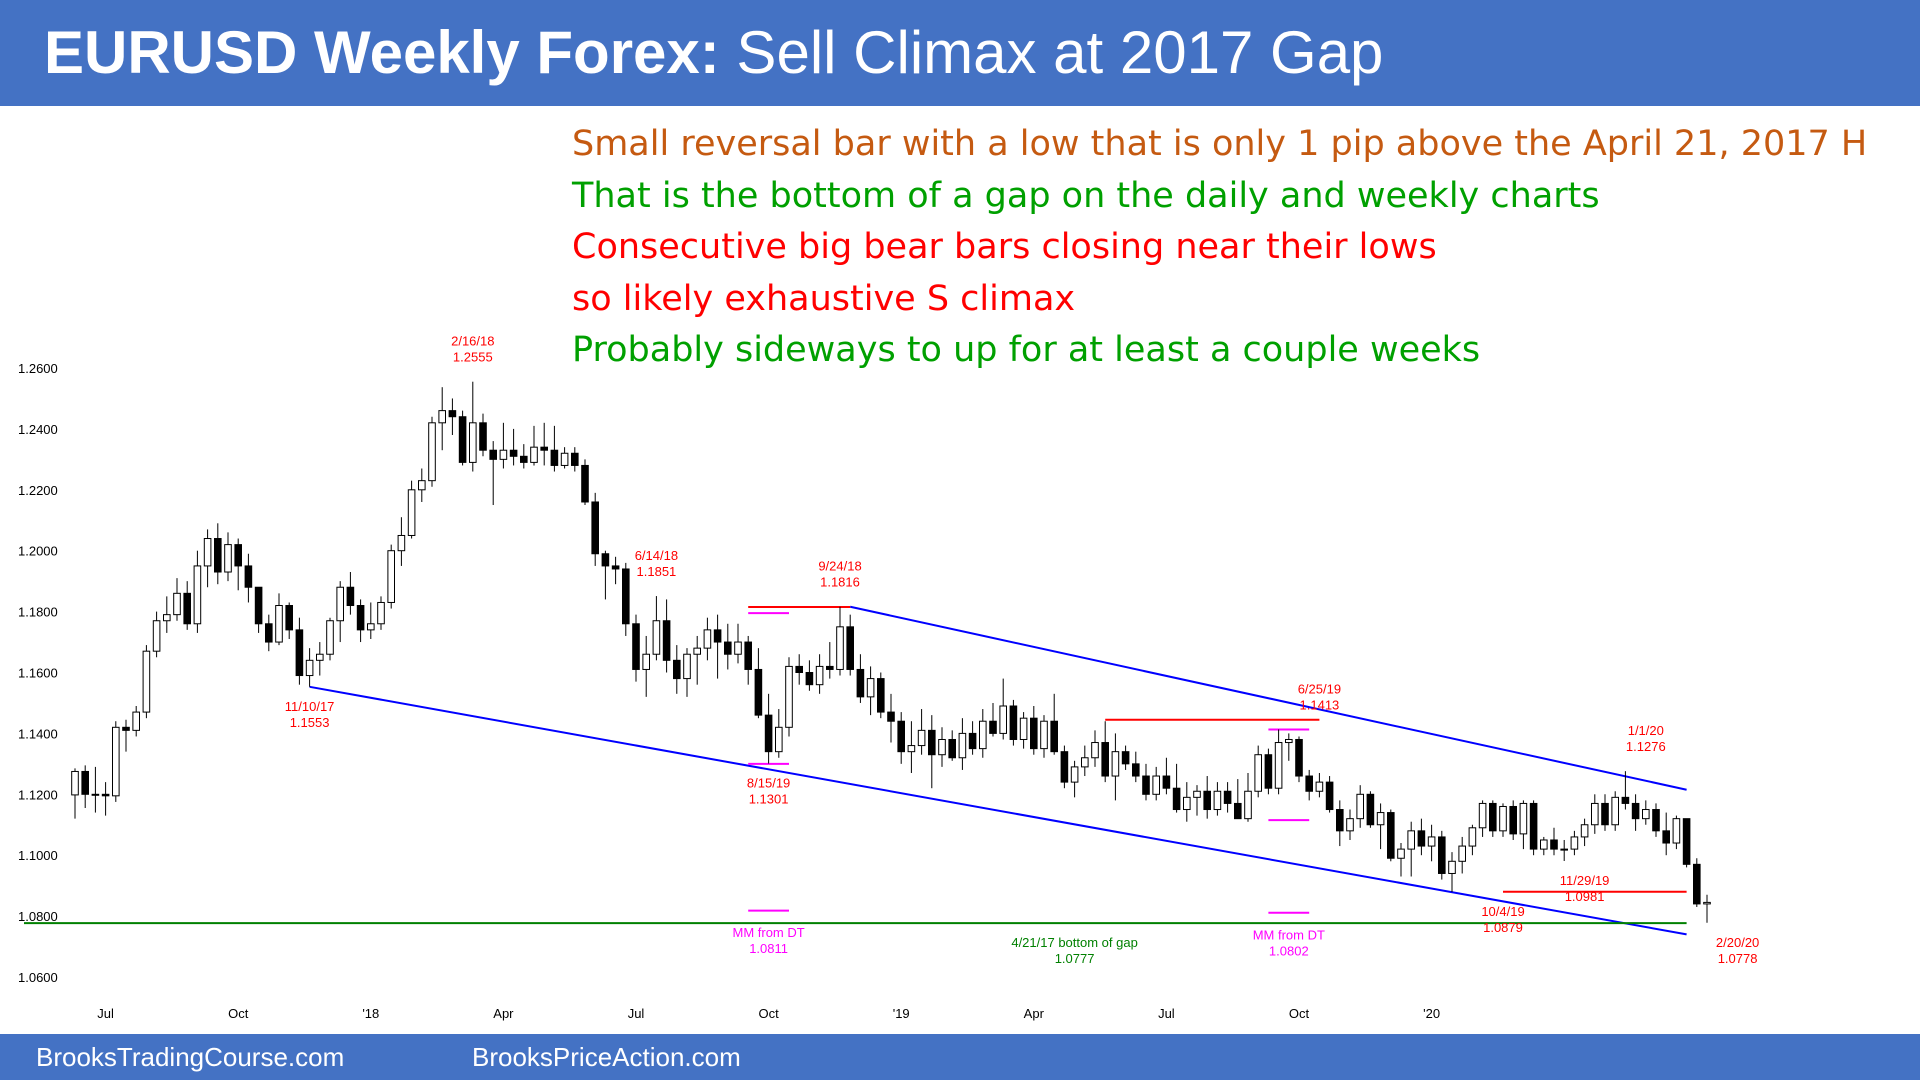 This screenshot has height=1080, width=1920. Describe the element at coordinates (472, 341) in the screenshot. I see `annotation-label: 2/16/18` at that location.